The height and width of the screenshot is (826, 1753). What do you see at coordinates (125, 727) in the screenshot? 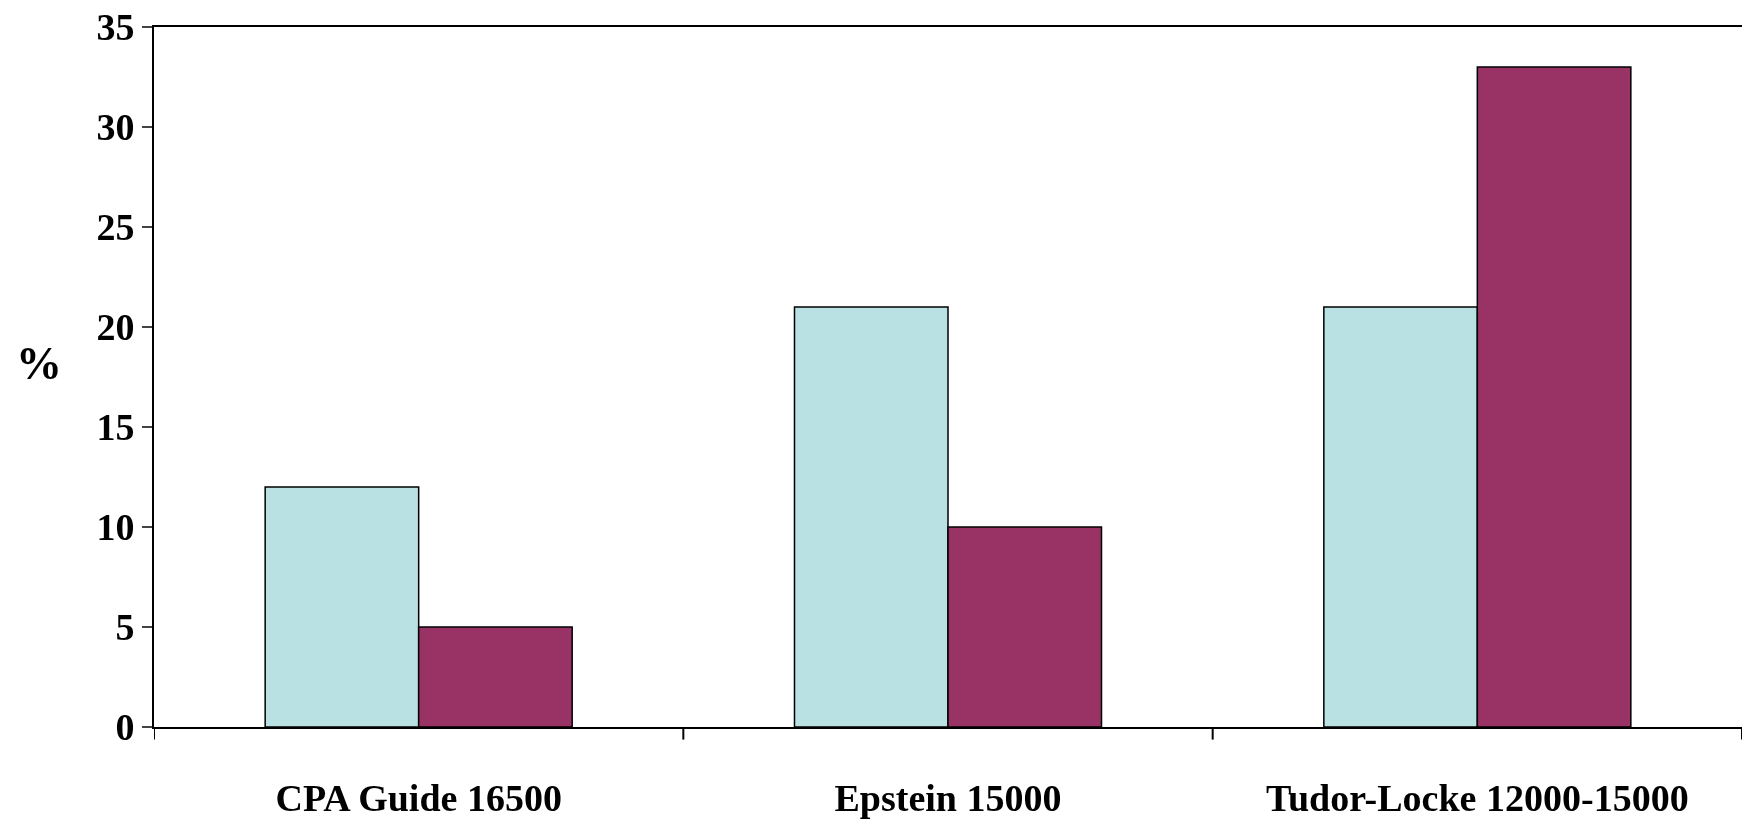
I see `y-tick-label: 0` at bounding box center [125, 727].